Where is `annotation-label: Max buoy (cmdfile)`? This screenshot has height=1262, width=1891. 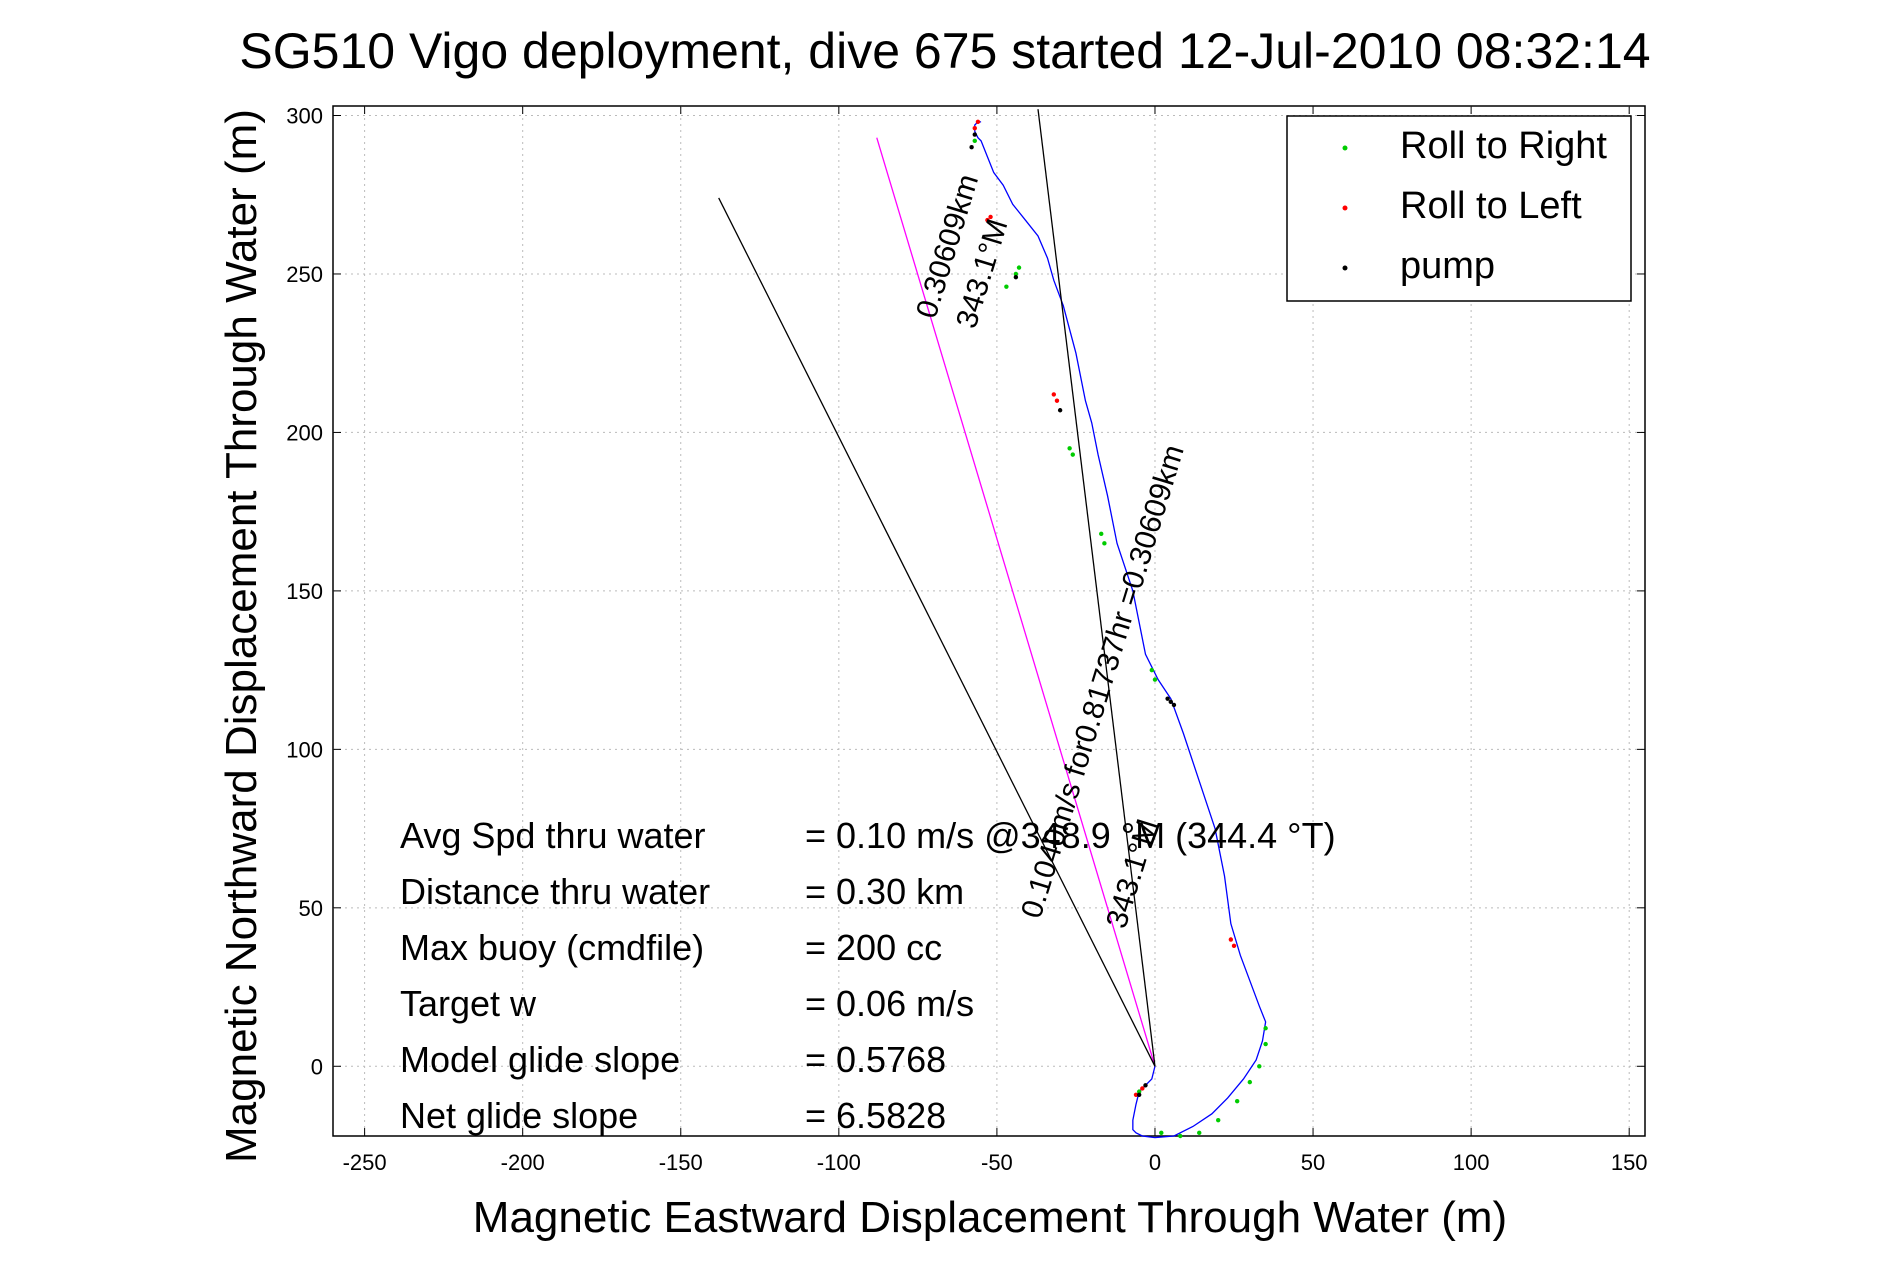 annotation-label: Max buoy (cmdfile) is located at coordinates (552, 947).